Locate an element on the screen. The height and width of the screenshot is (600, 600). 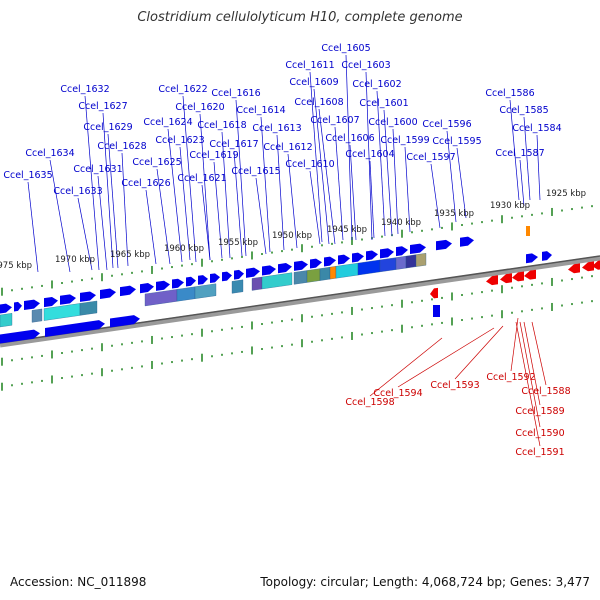
reverse-gene-label: Ccel_1592 is located at coordinates (510, 377).